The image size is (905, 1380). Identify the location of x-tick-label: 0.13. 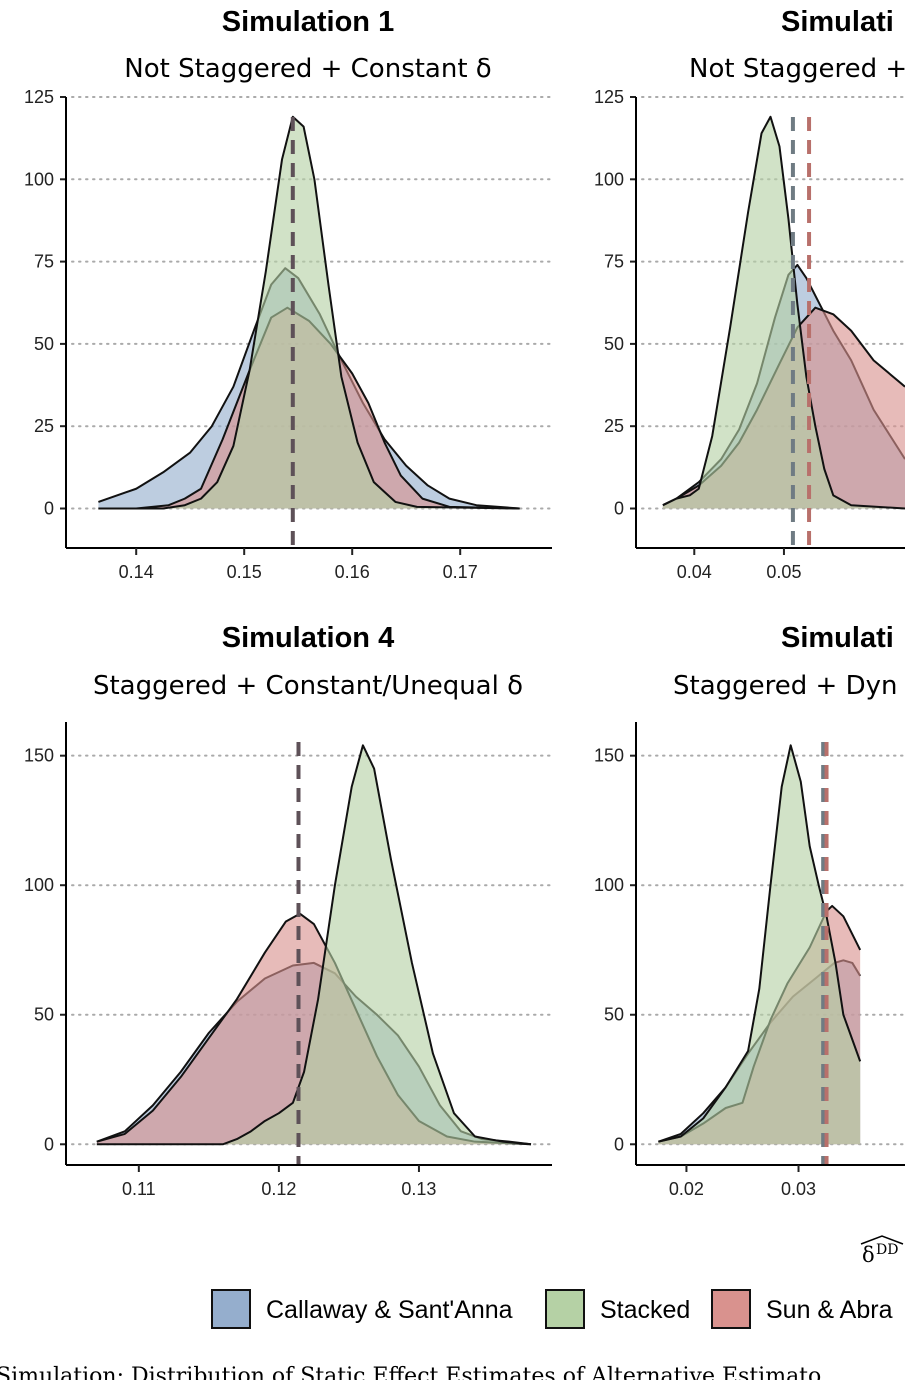
(418, 1189).